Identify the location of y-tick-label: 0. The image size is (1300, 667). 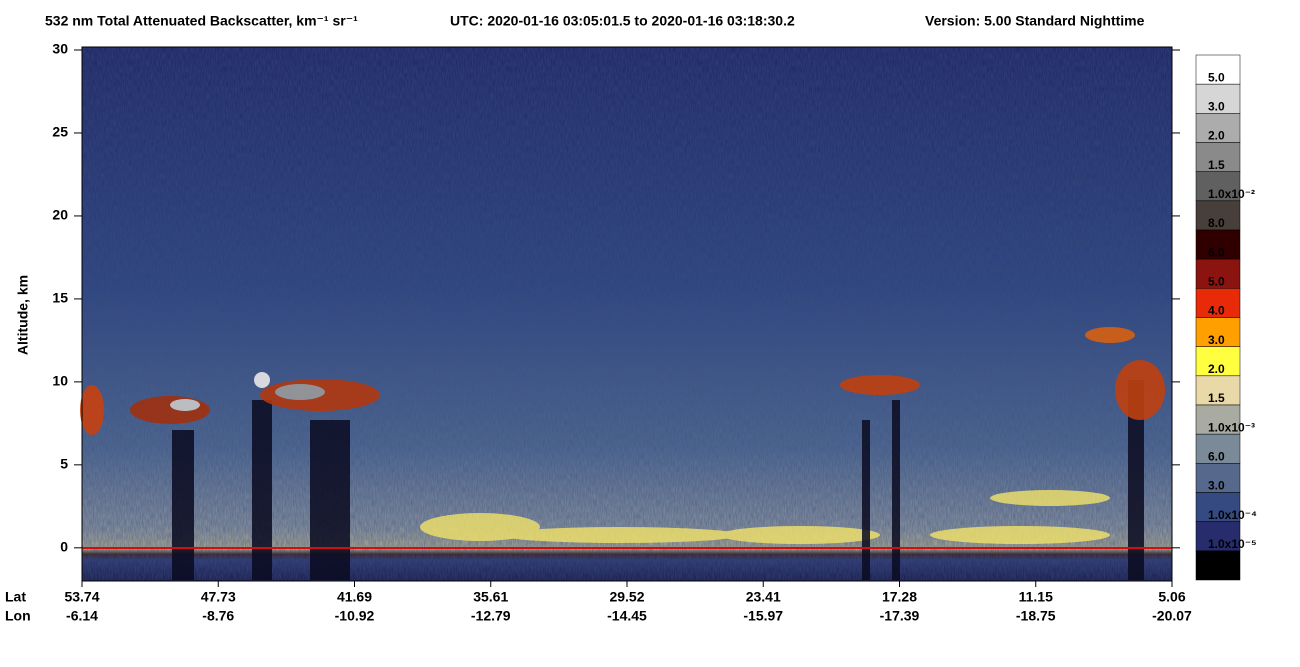
(64, 547).